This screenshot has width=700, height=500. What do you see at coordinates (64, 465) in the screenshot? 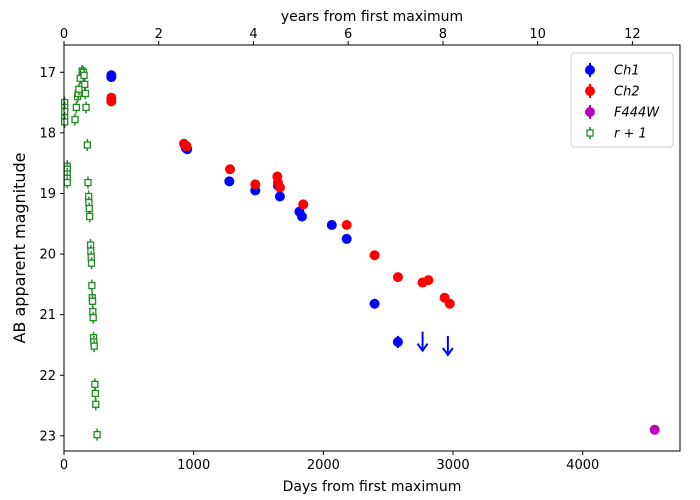
I see `x-tick-label: 0` at bounding box center [64, 465].